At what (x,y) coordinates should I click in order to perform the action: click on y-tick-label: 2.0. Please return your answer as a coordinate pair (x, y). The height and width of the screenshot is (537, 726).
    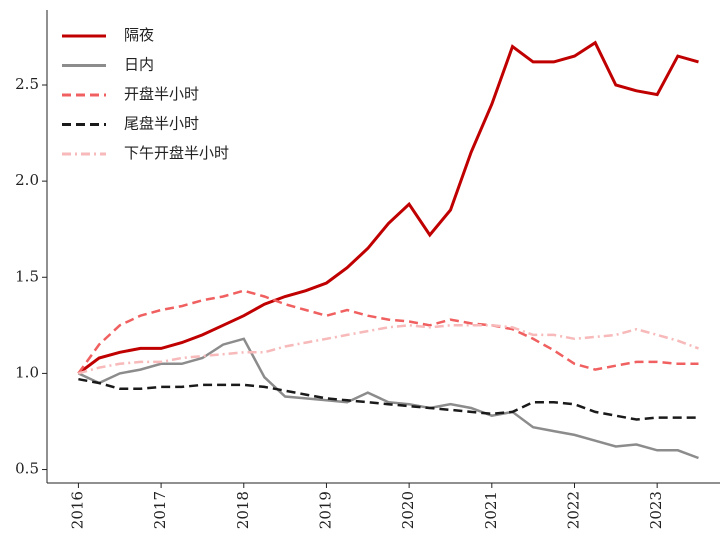
    Looking at the image, I should click on (27, 180).